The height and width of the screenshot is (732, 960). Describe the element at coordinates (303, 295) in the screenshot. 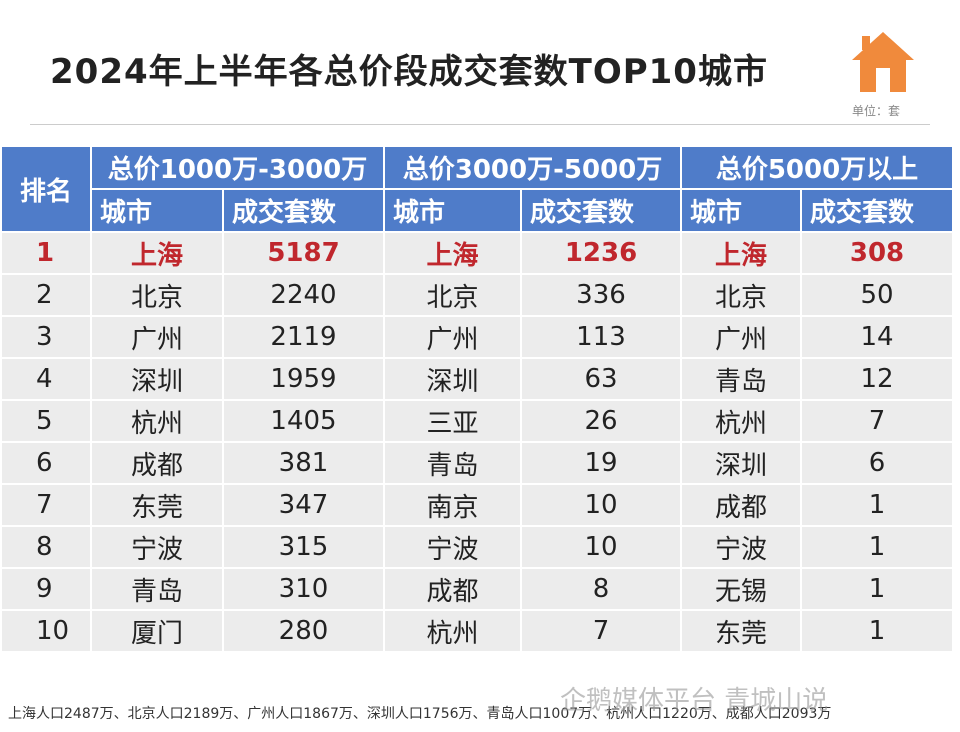

I see `count-cell: 2240` at that location.